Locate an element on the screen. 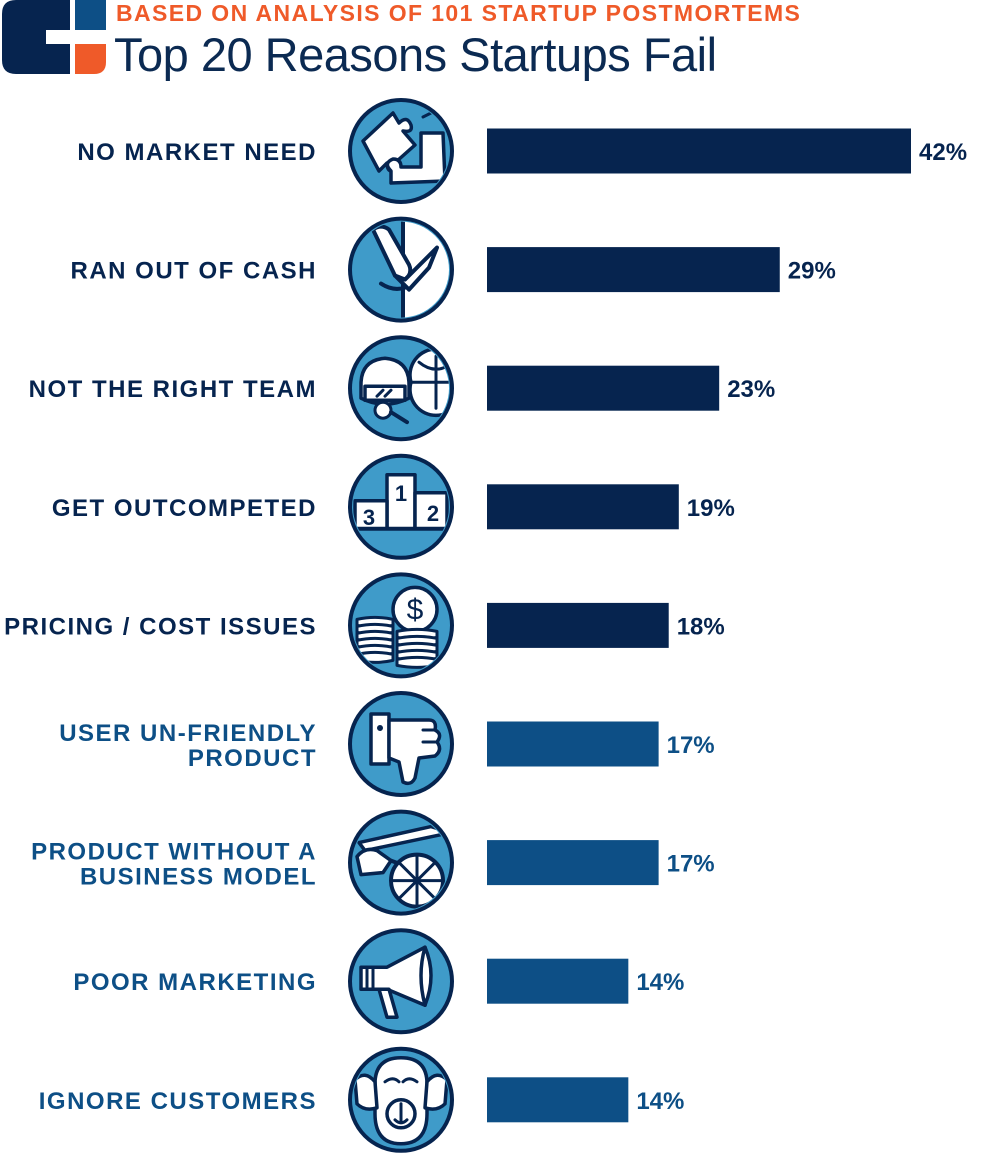  category-label: NO MARKET NEED is located at coordinates (197, 152).